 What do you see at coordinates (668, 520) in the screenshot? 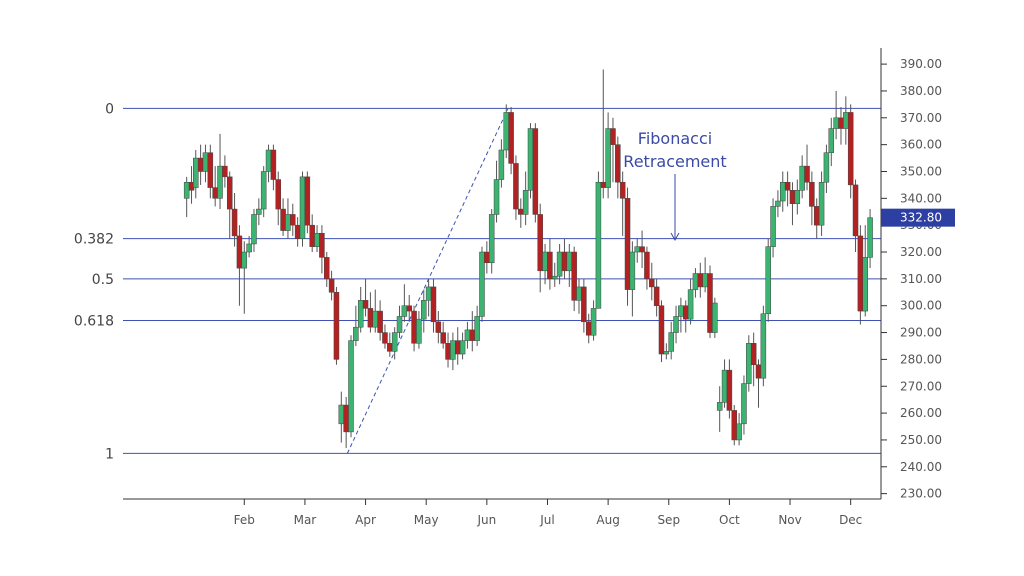
I see `x-tick-label: Sep` at bounding box center [668, 520].